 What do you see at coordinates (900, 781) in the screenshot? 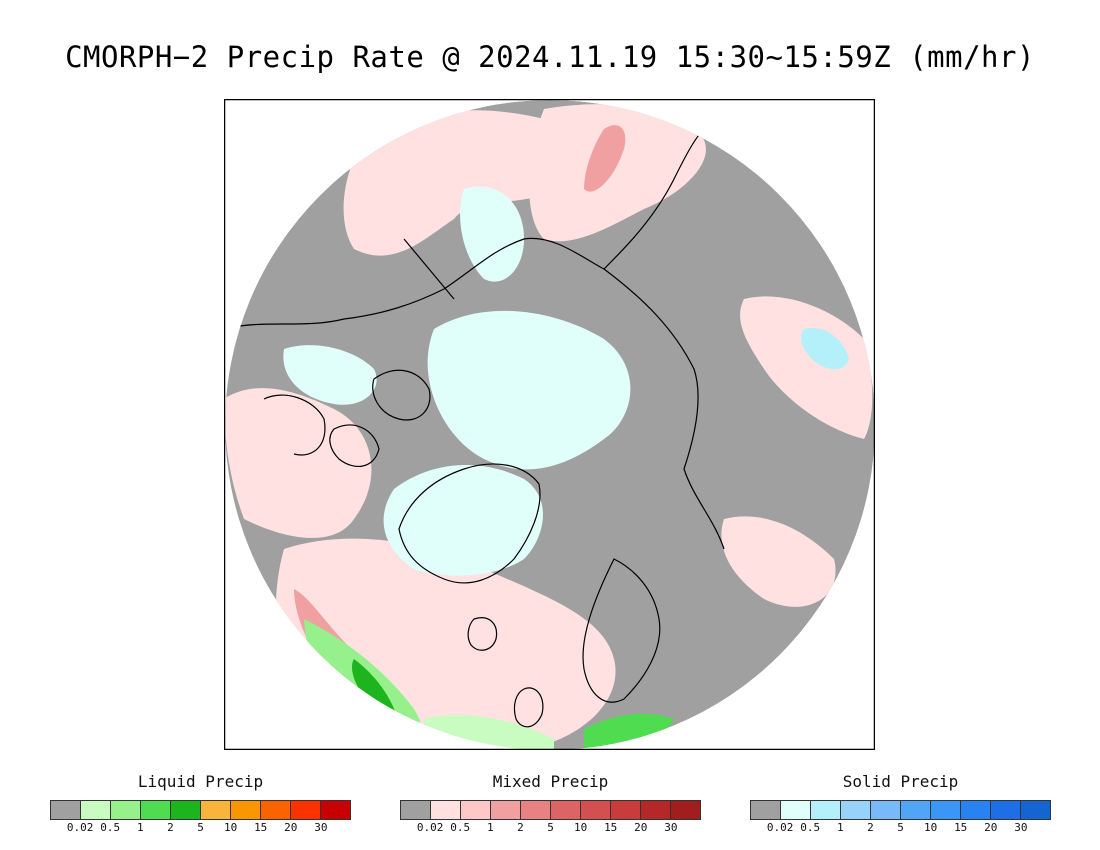
I see `legend-title: Solid Precip` at bounding box center [900, 781].